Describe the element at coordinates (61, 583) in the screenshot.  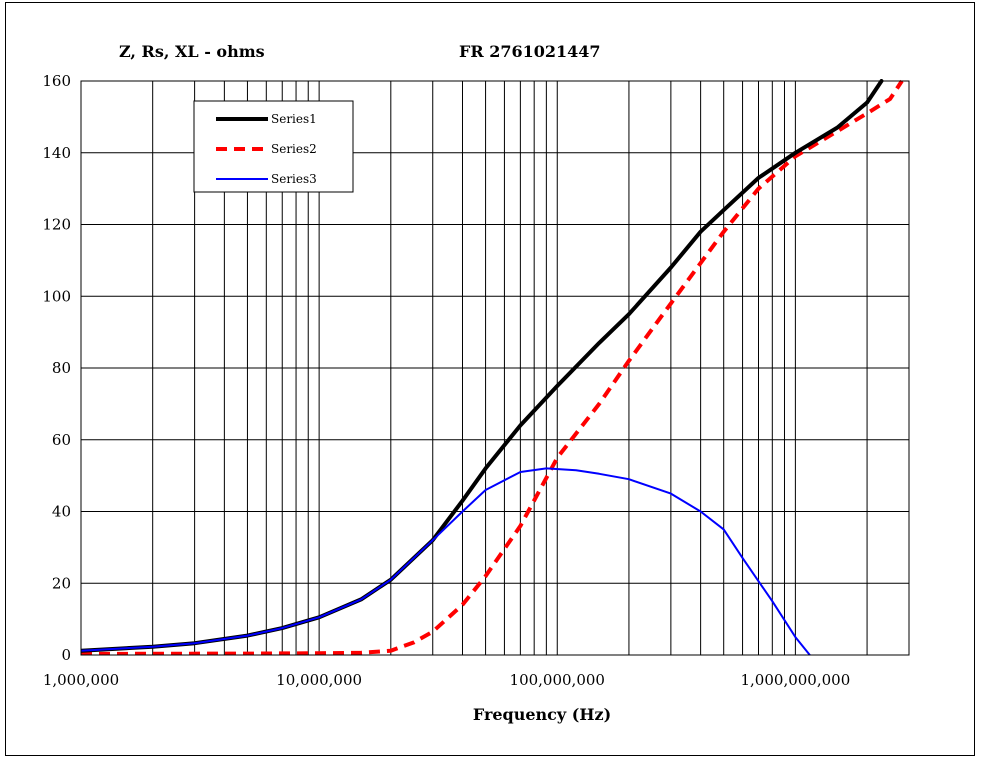
I see `y-tick-label: 20` at that location.